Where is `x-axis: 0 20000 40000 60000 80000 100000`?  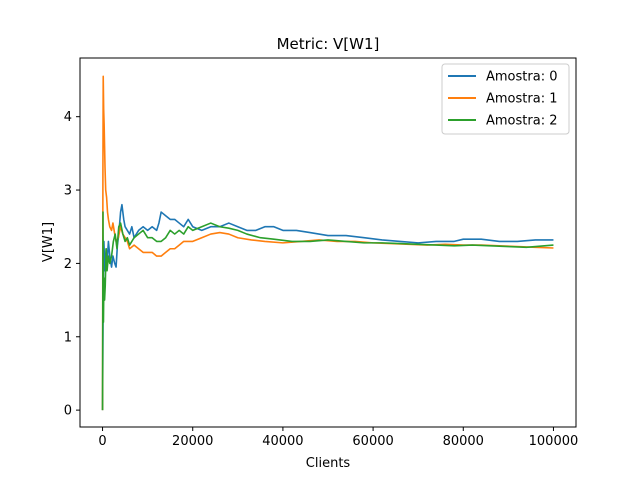
x-axis: 0 20000 40000 60000 80000 100000 is located at coordinates (338, 438).